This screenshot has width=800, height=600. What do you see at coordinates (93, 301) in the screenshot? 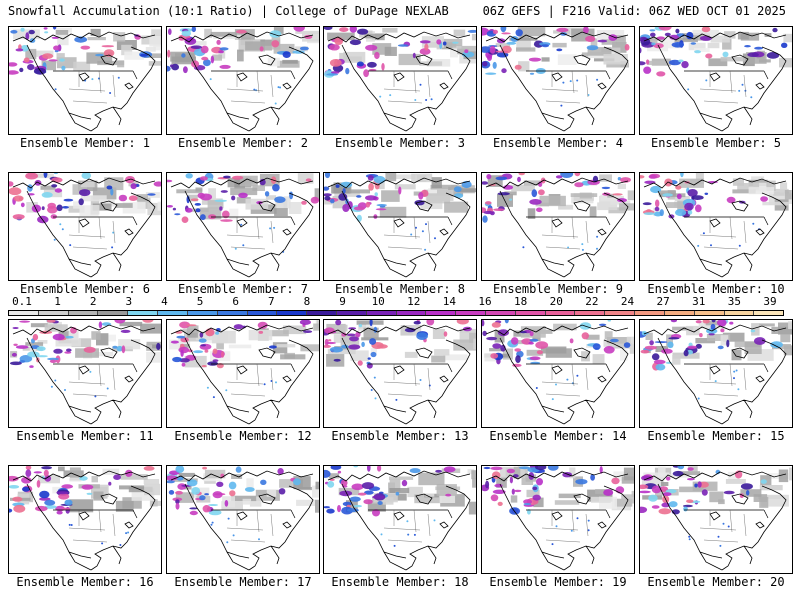
I see `colorbar-tick-label: 2` at bounding box center [93, 301].